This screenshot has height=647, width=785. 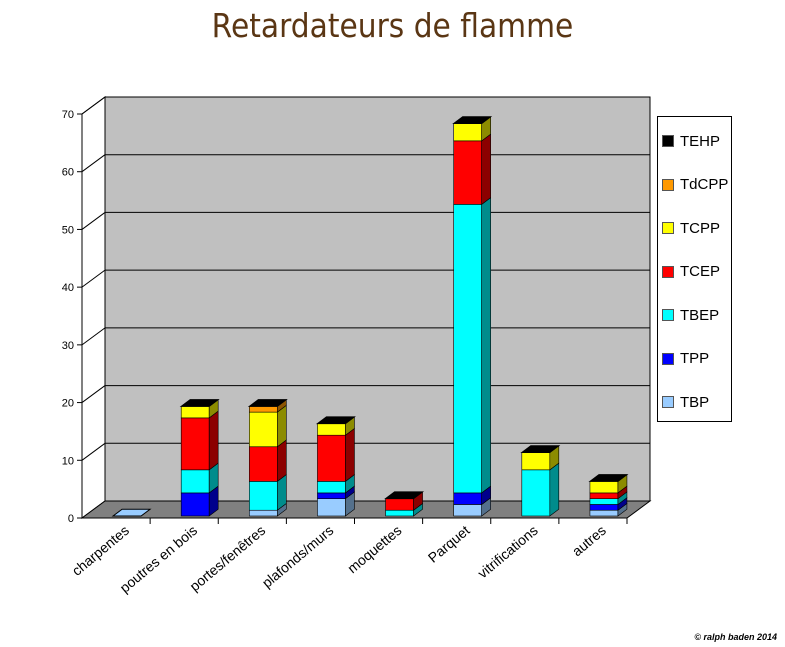 I want to click on x-tick-label: charpentes, so click(x=100, y=550).